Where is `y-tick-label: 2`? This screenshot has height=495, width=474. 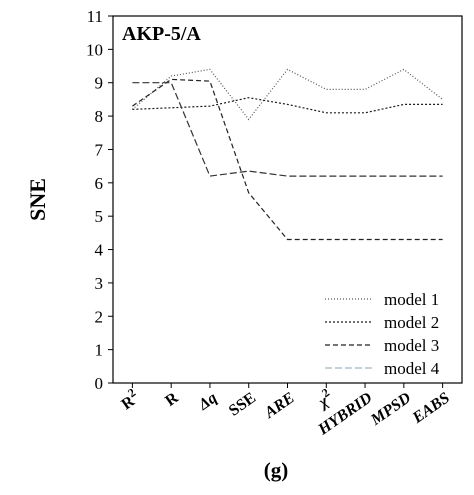 y-tick-label: 2 is located at coordinates (99, 316).